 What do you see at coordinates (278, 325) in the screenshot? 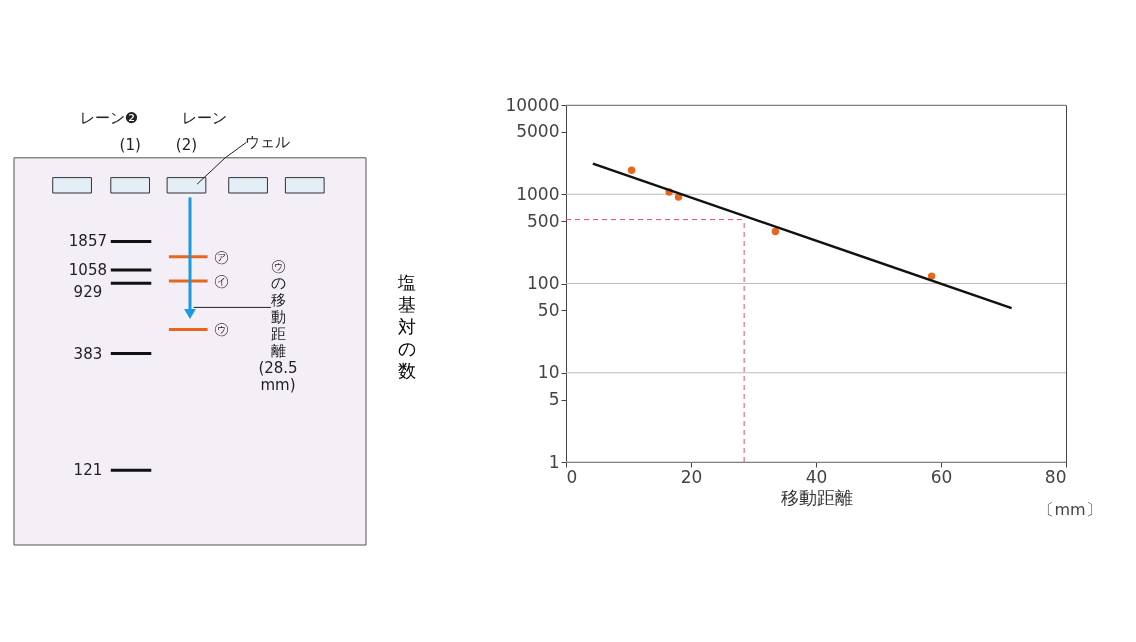
I see `text: ㋒の移動距離(28.5mm)` at bounding box center [278, 325].